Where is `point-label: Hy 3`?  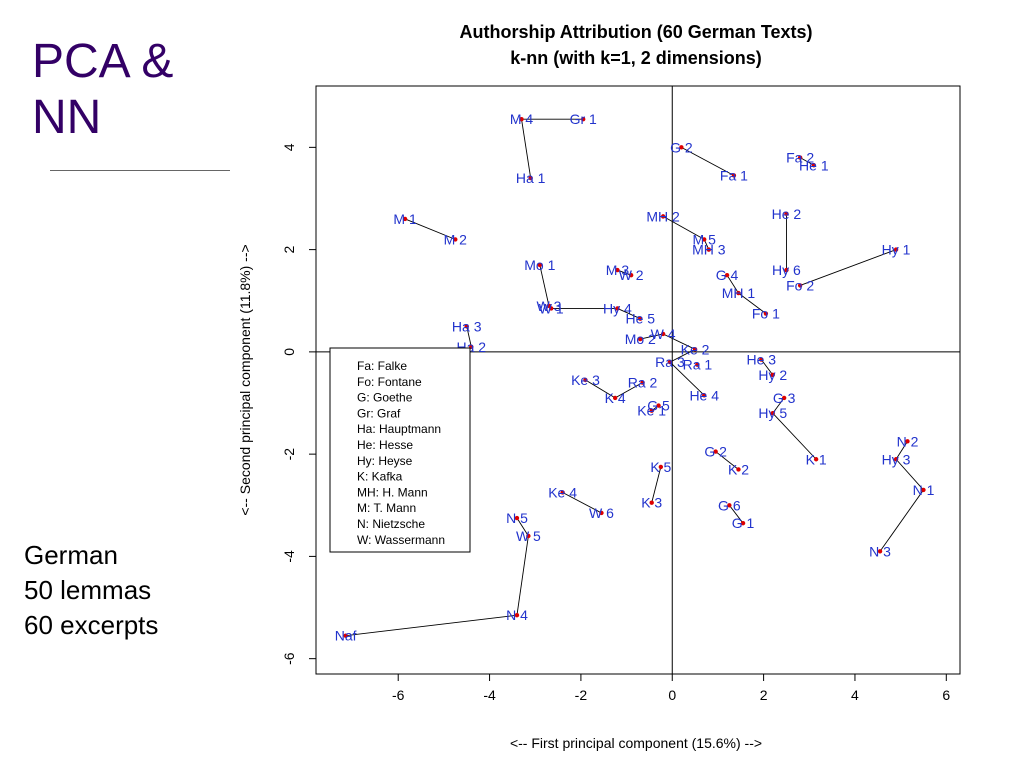
point-label: Hy 3 is located at coordinates (896, 459).